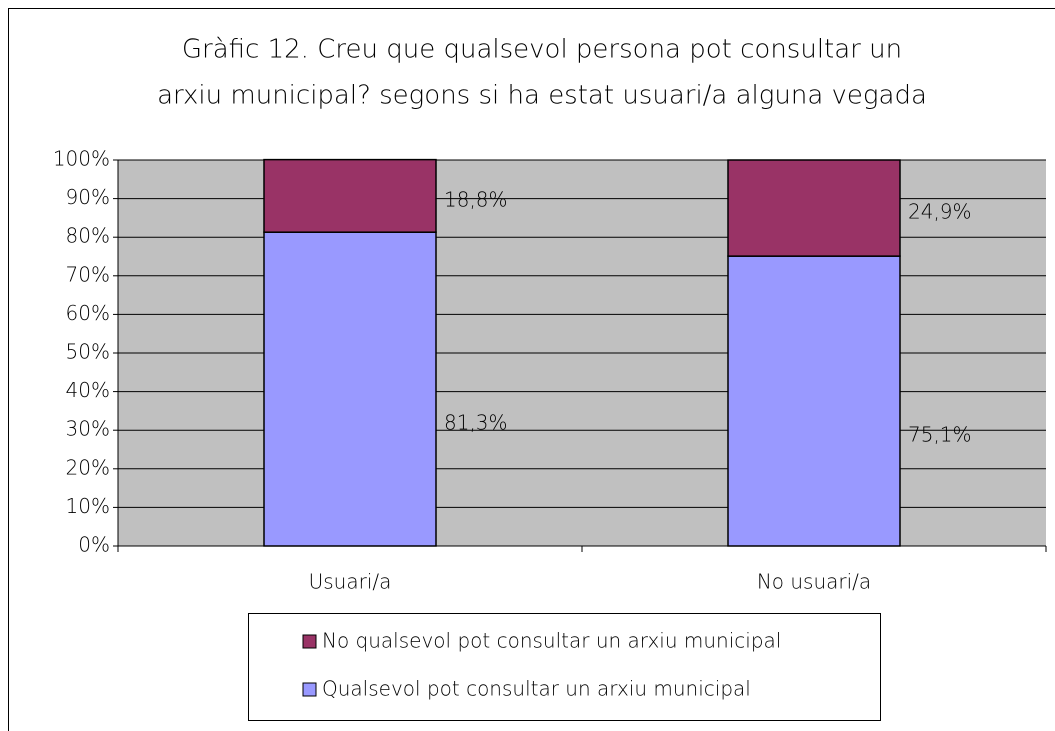 This screenshot has width=1055, height=731. I want to click on legend-box, so click(564, 667).